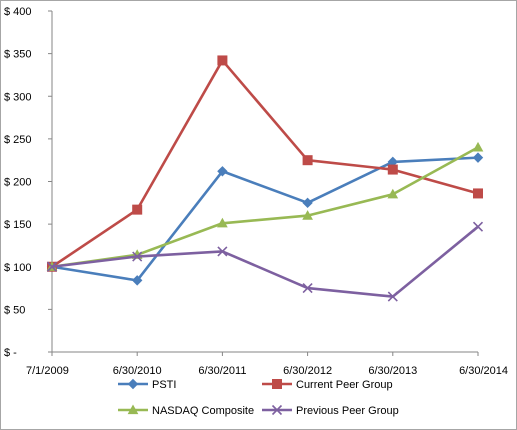 This screenshot has height=430, width=517. Describe the element at coordinates (14, 310) in the screenshot. I see `y-tick-label: $ 50` at that location.